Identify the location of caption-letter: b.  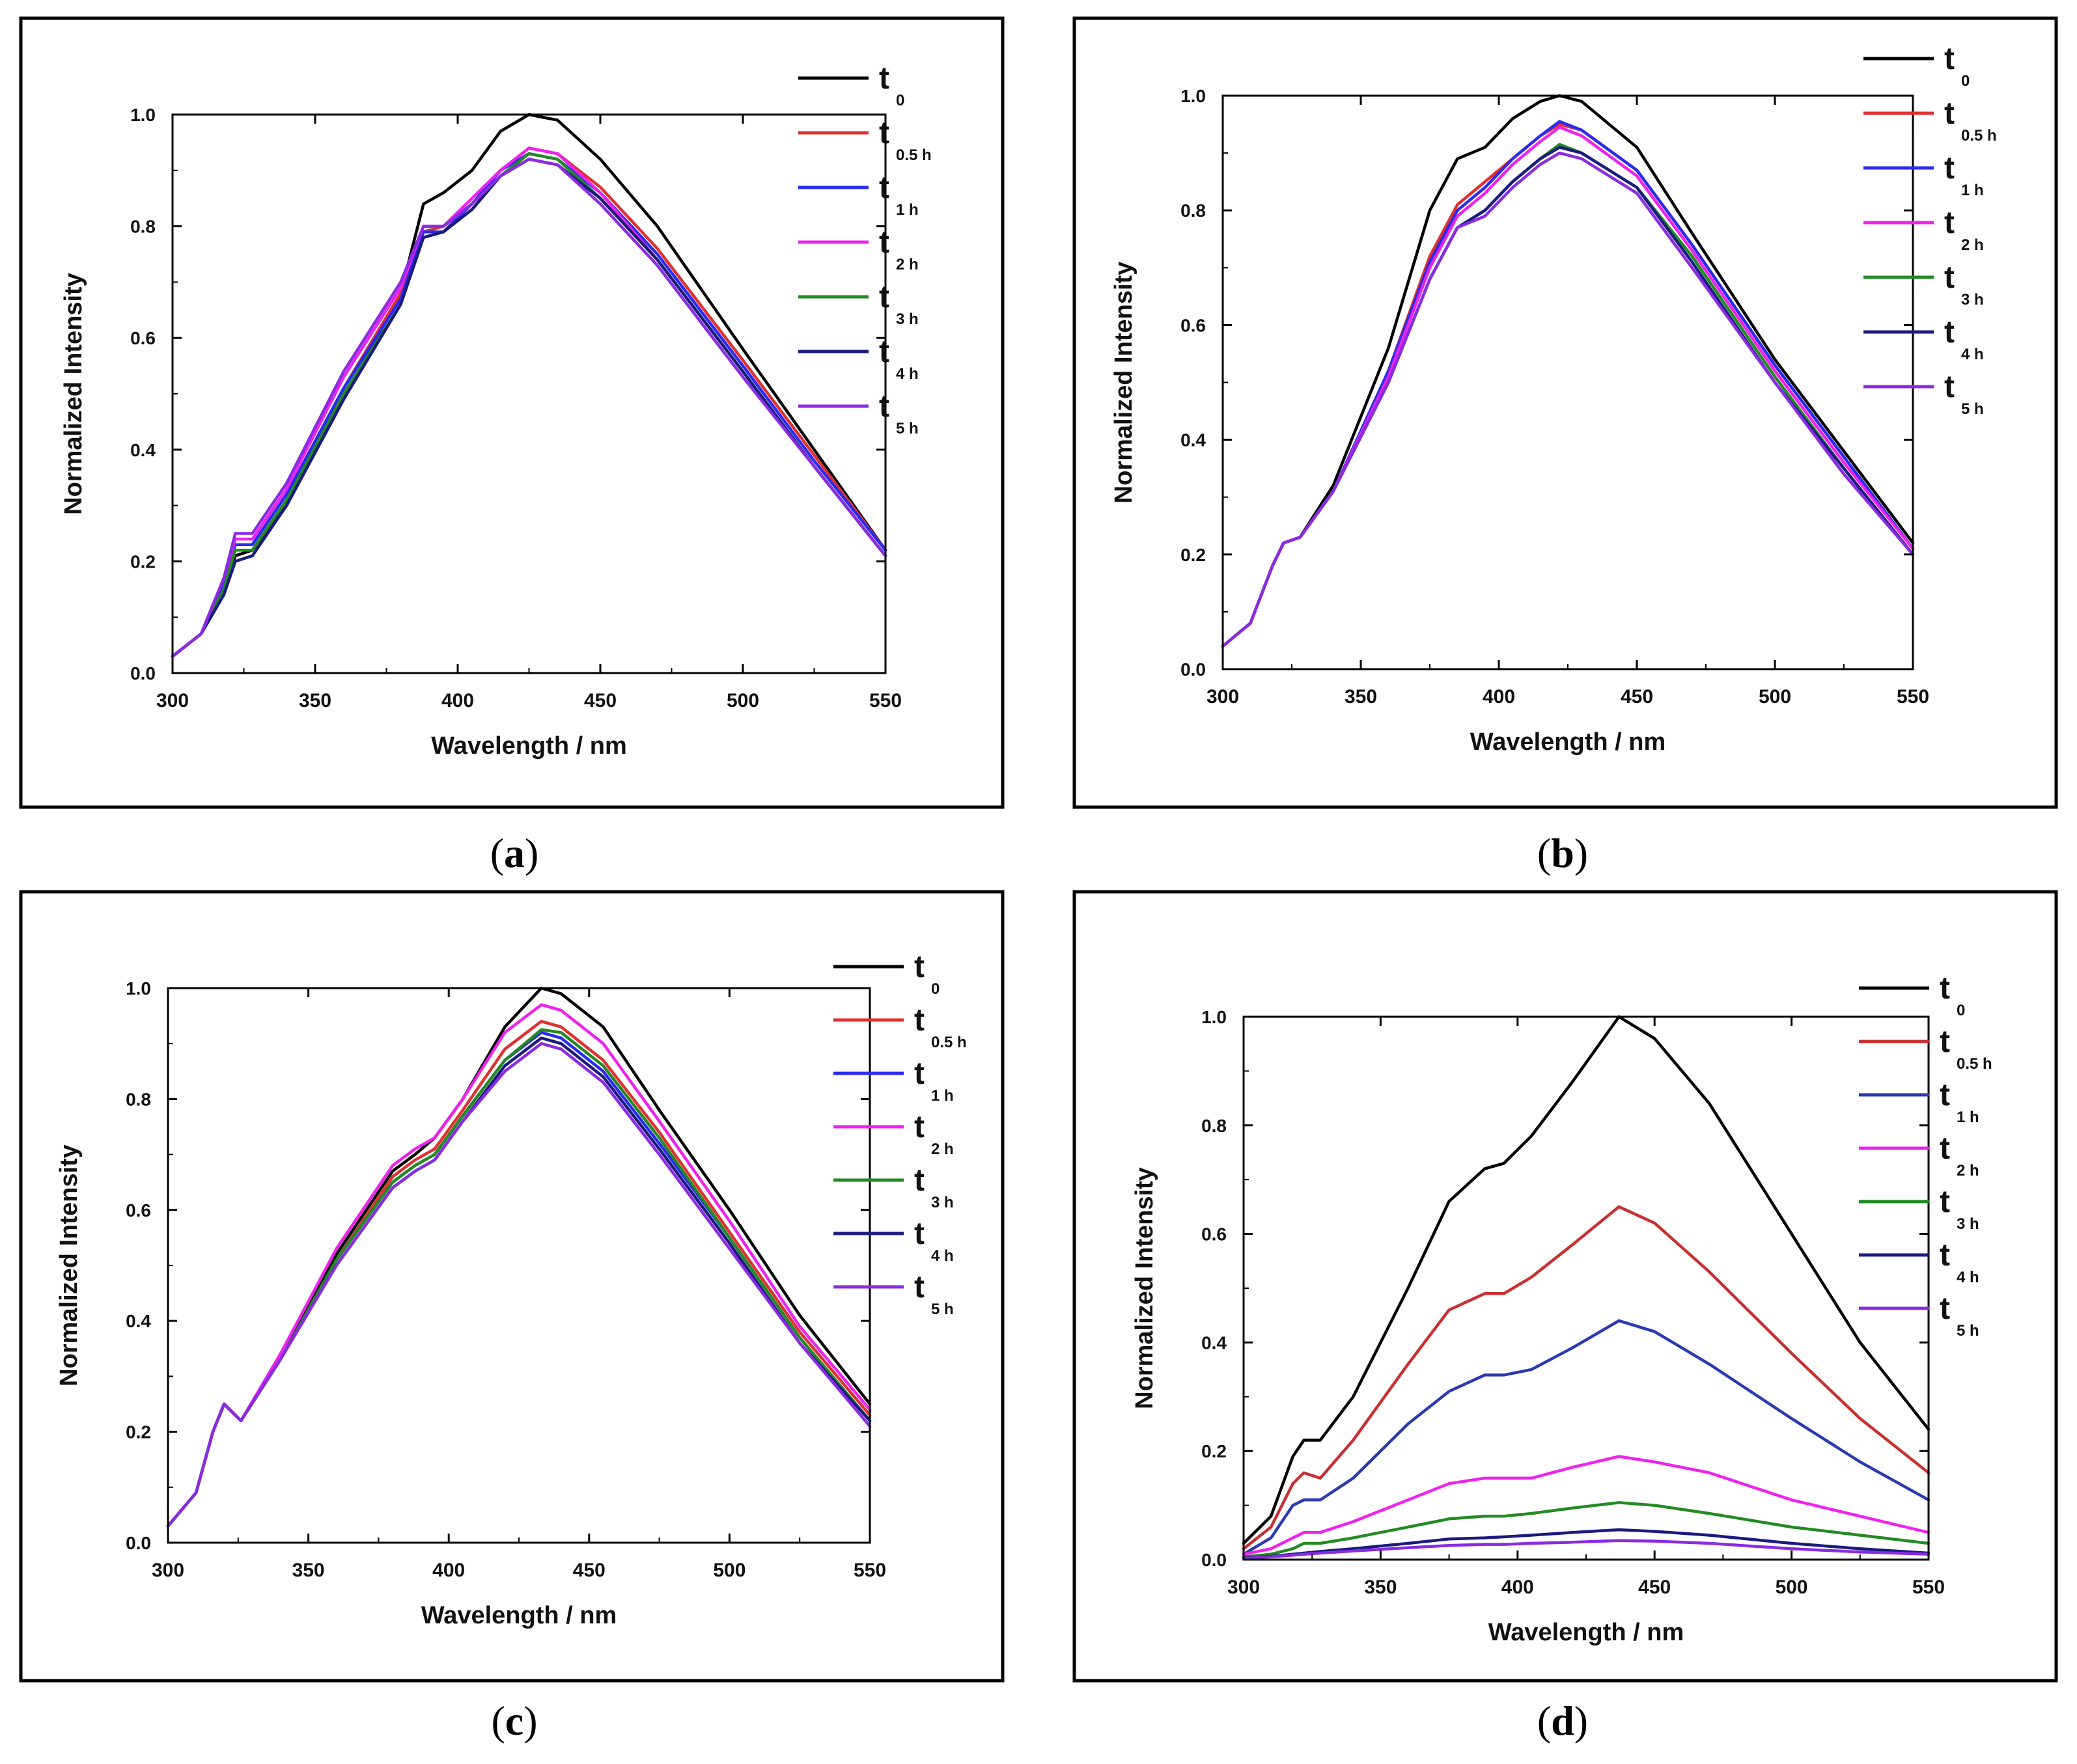
(1562, 853).